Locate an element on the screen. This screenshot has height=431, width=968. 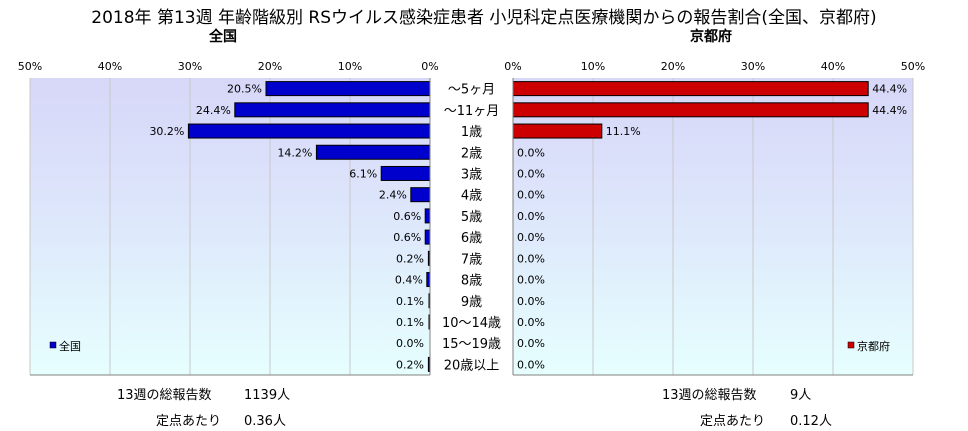
left-per-label: 定点あたり is located at coordinates (189, 421).